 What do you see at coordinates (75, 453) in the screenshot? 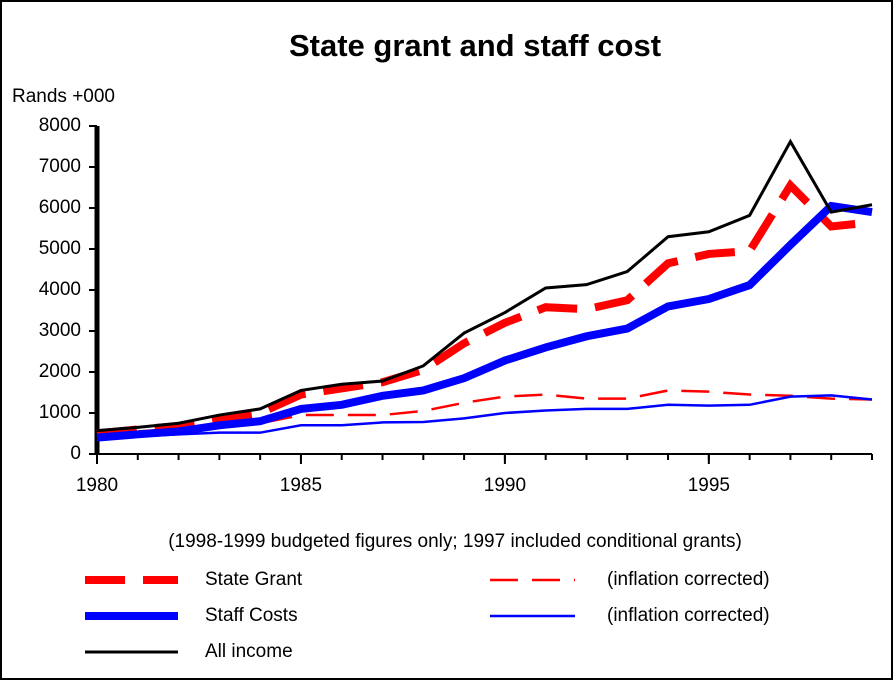
I see `y-tick-label: 0` at bounding box center [75, 453].